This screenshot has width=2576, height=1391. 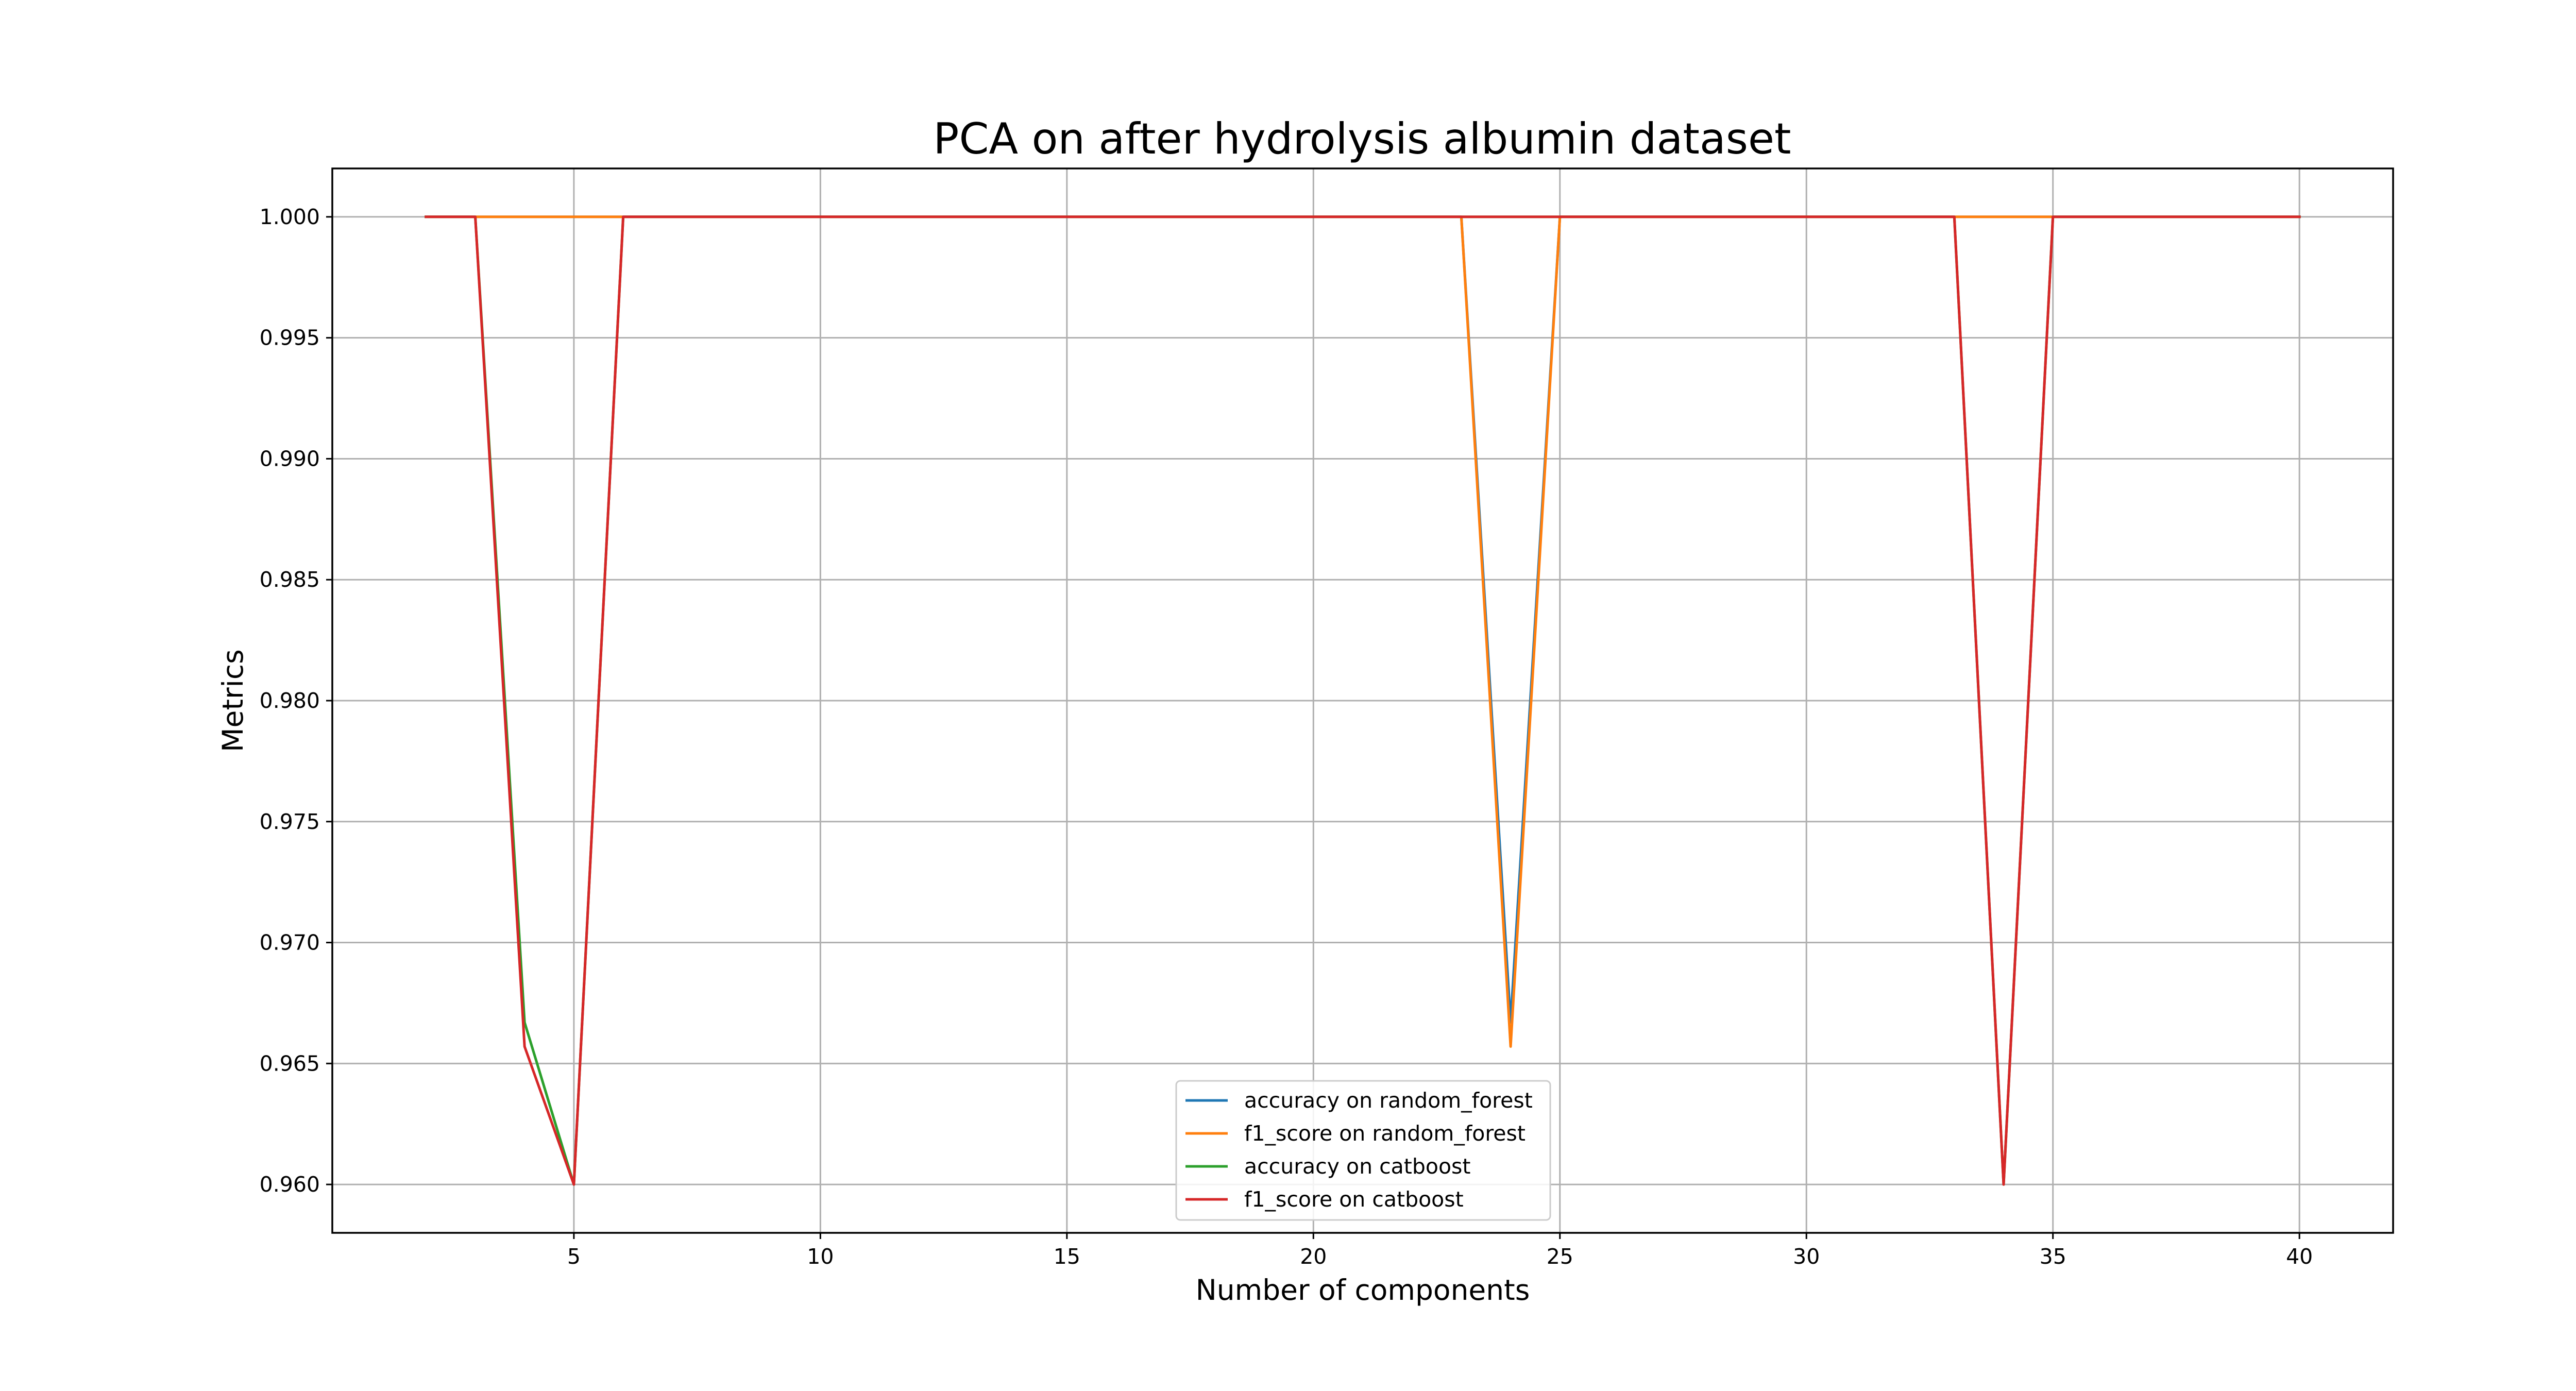 What do you see at coordinates (290, 217) in the screenshot?
I see `y-tick-label: 1.000` at bounding box center [290, 217].